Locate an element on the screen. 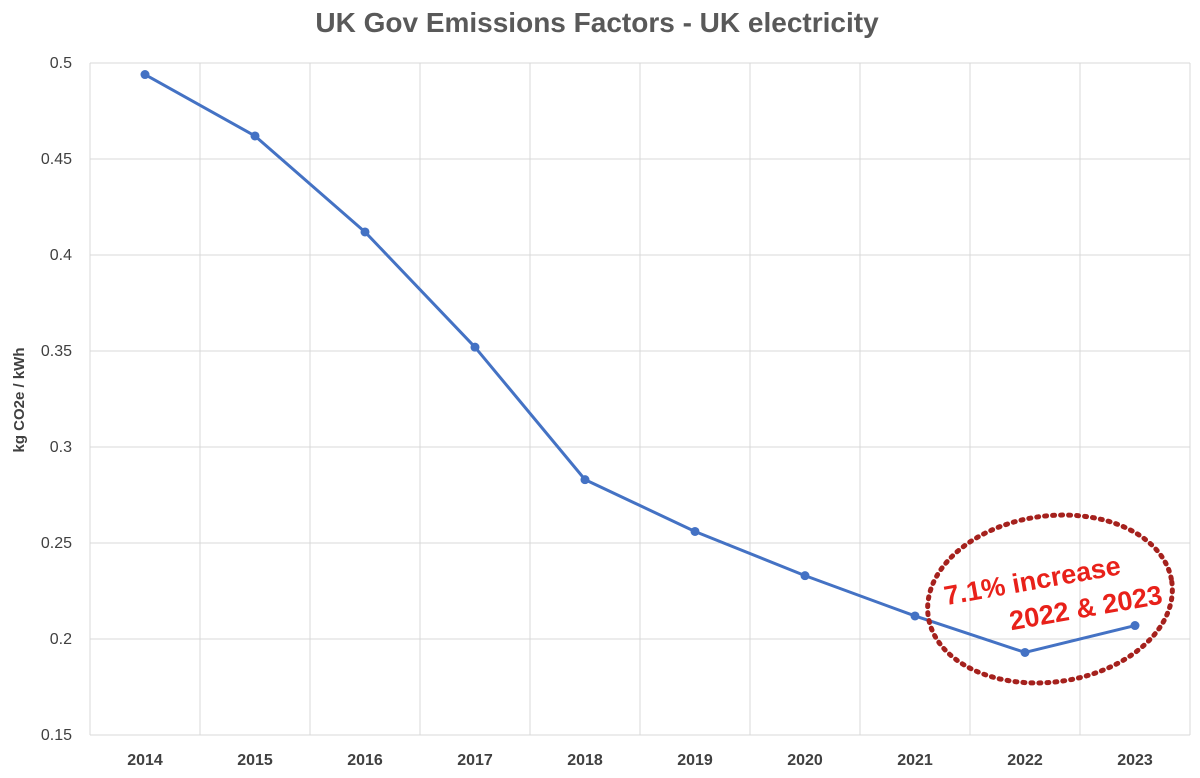 This screenshot has width=1200, height=778. x-tick-label: 2016 is located at coordinates (365, 760).